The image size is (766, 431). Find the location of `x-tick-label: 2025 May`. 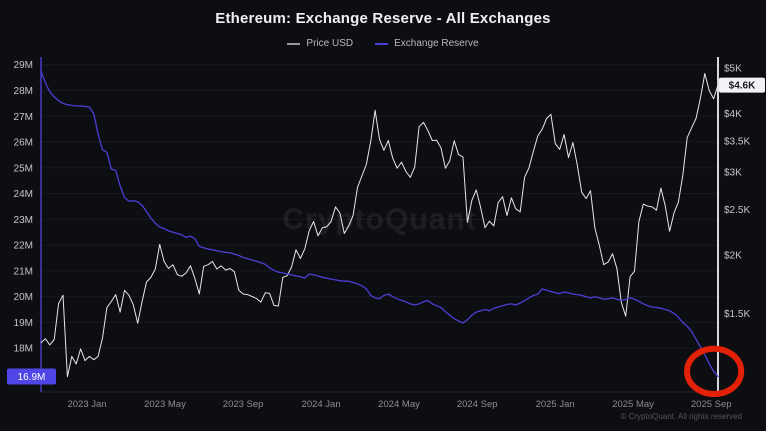

x-tick-label: 2025 May is located at coordinates (633, 404).